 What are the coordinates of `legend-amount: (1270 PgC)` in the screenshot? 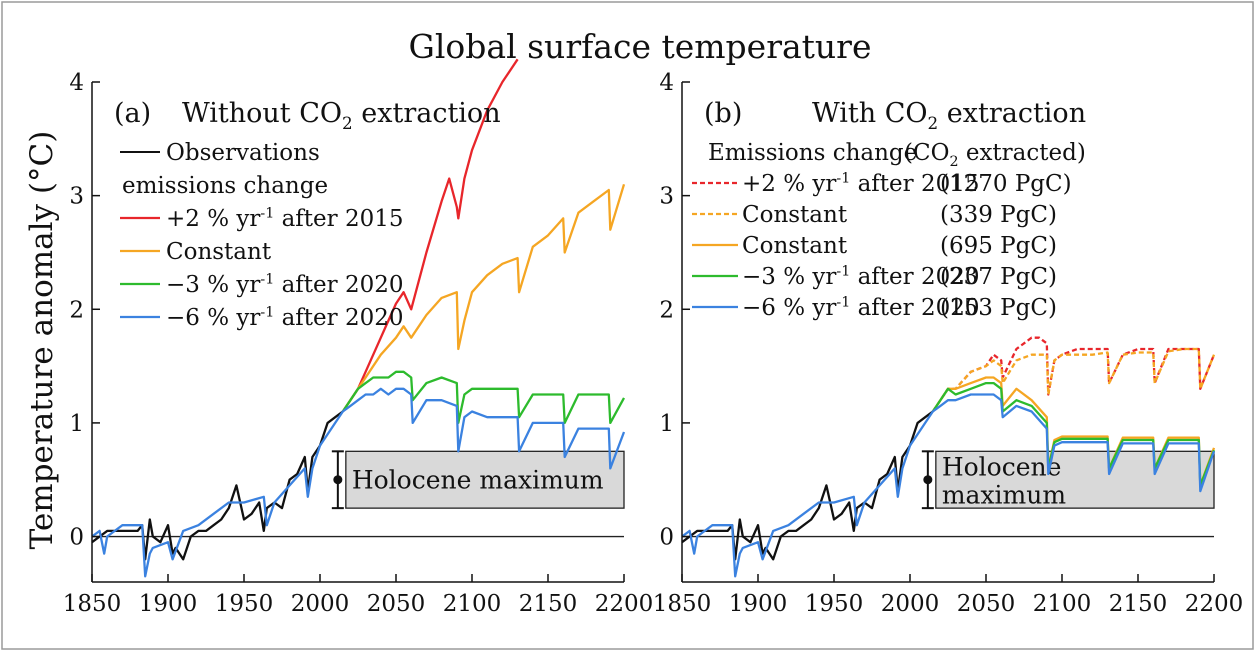 It's located at (1006, 184).